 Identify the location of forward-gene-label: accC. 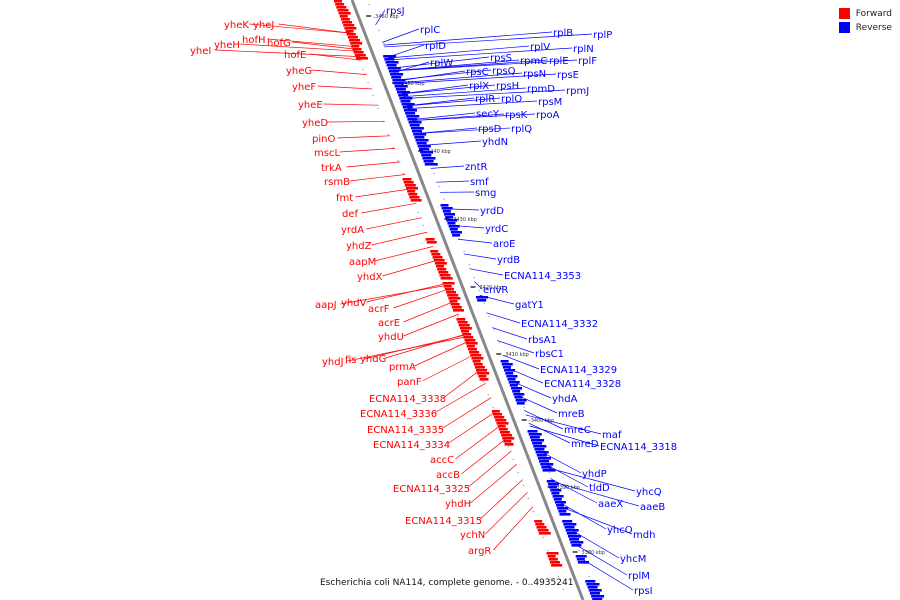
(442, 460).